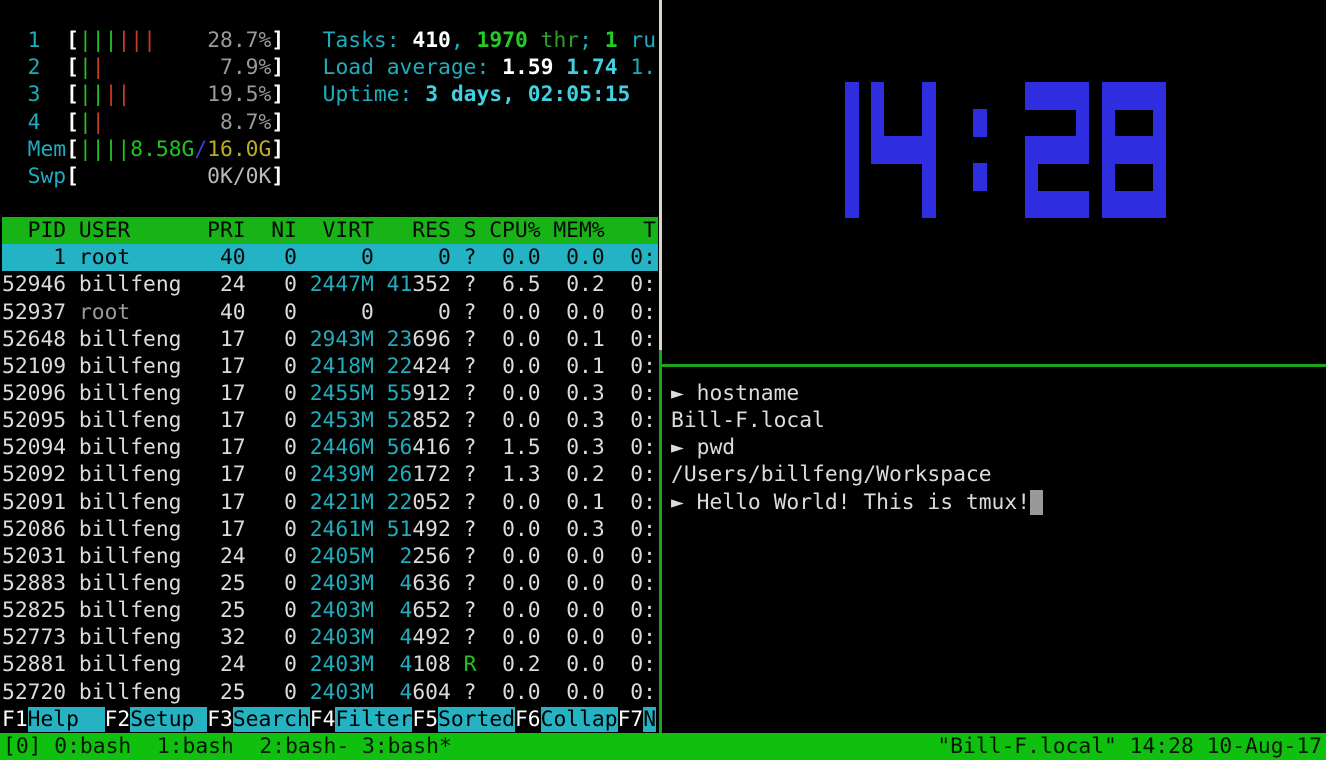  Describe the element at coordinates (412, 68) in the screenshot. I see `text-run: Load average:` at that location.